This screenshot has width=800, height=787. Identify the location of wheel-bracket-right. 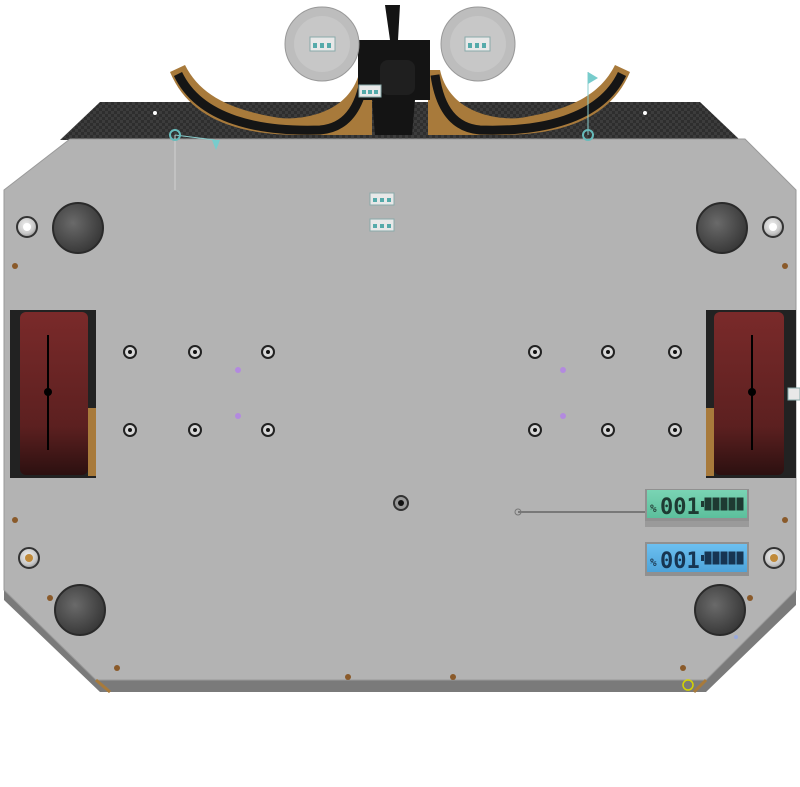
(529, 100).